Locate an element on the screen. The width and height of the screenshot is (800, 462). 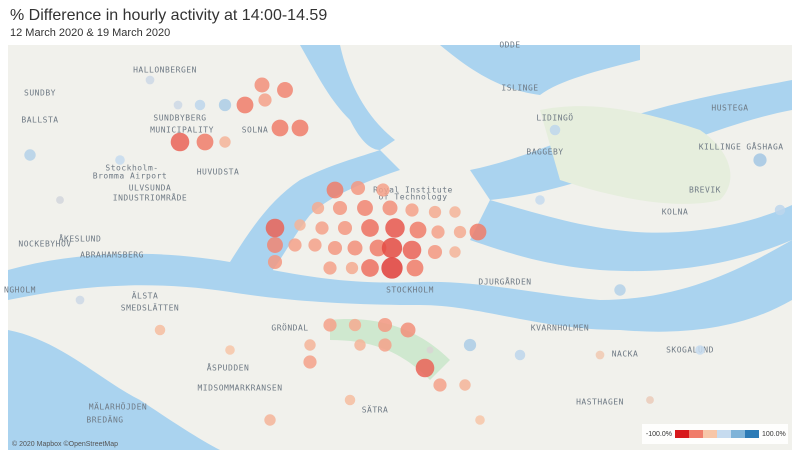
place-label: ÄLSTA is located at coordinates (145, 296).